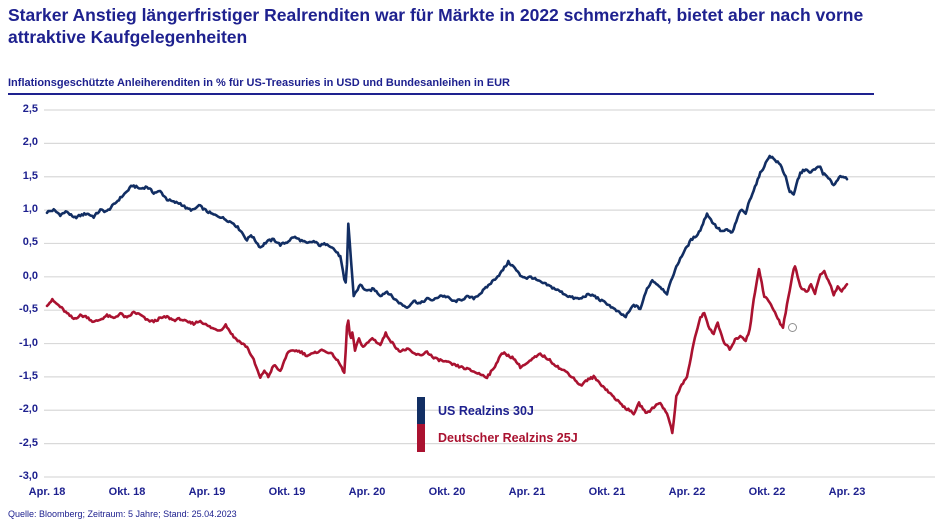  Describe the element at coordinates (28, 442) in the screenshot. I see `y-tick-label: -2,5` at that location.